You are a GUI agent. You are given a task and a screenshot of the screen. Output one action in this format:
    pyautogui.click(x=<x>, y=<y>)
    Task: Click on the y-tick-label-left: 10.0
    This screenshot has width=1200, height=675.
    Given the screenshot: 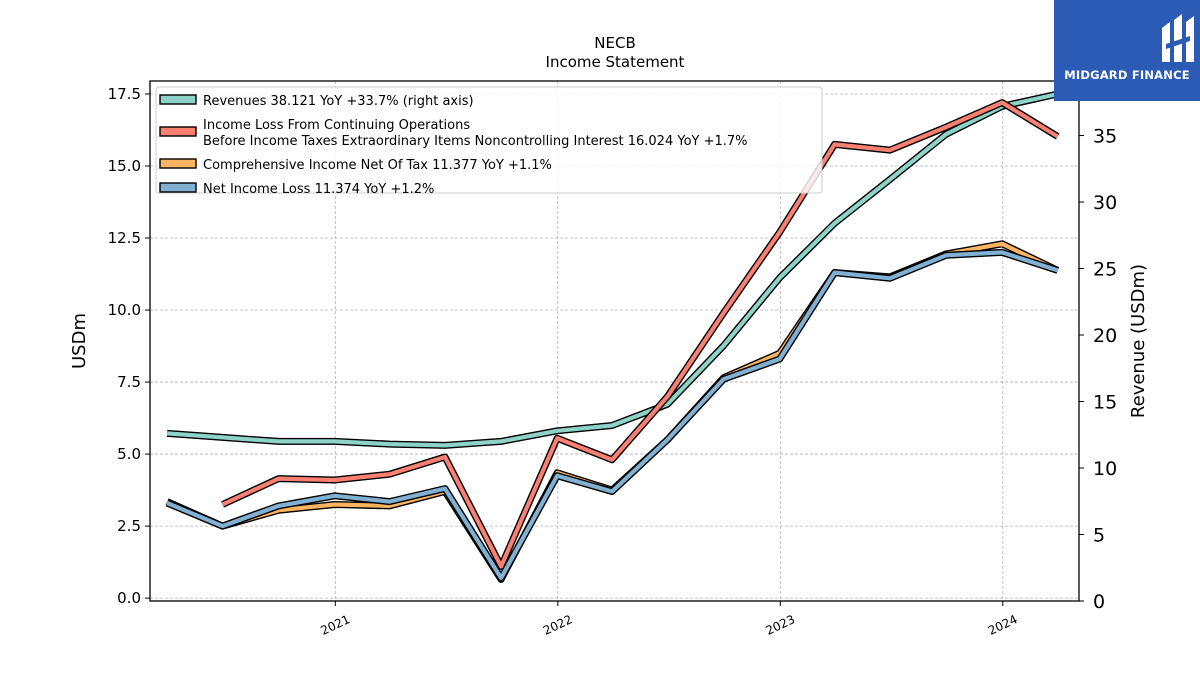 What is the action you would take?
    pyautogui.click(x=124, y=310)
    